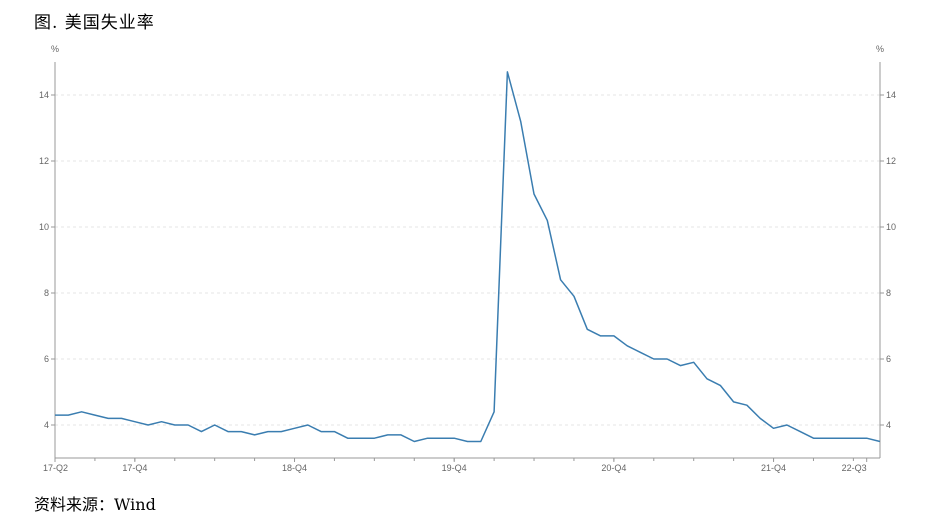 This screenshot has width=941, height=518. What do you see at coordinates (888, 359) in the screenshot?
I see `y-tick-label-right: 6` at bounding box center [888, 359].